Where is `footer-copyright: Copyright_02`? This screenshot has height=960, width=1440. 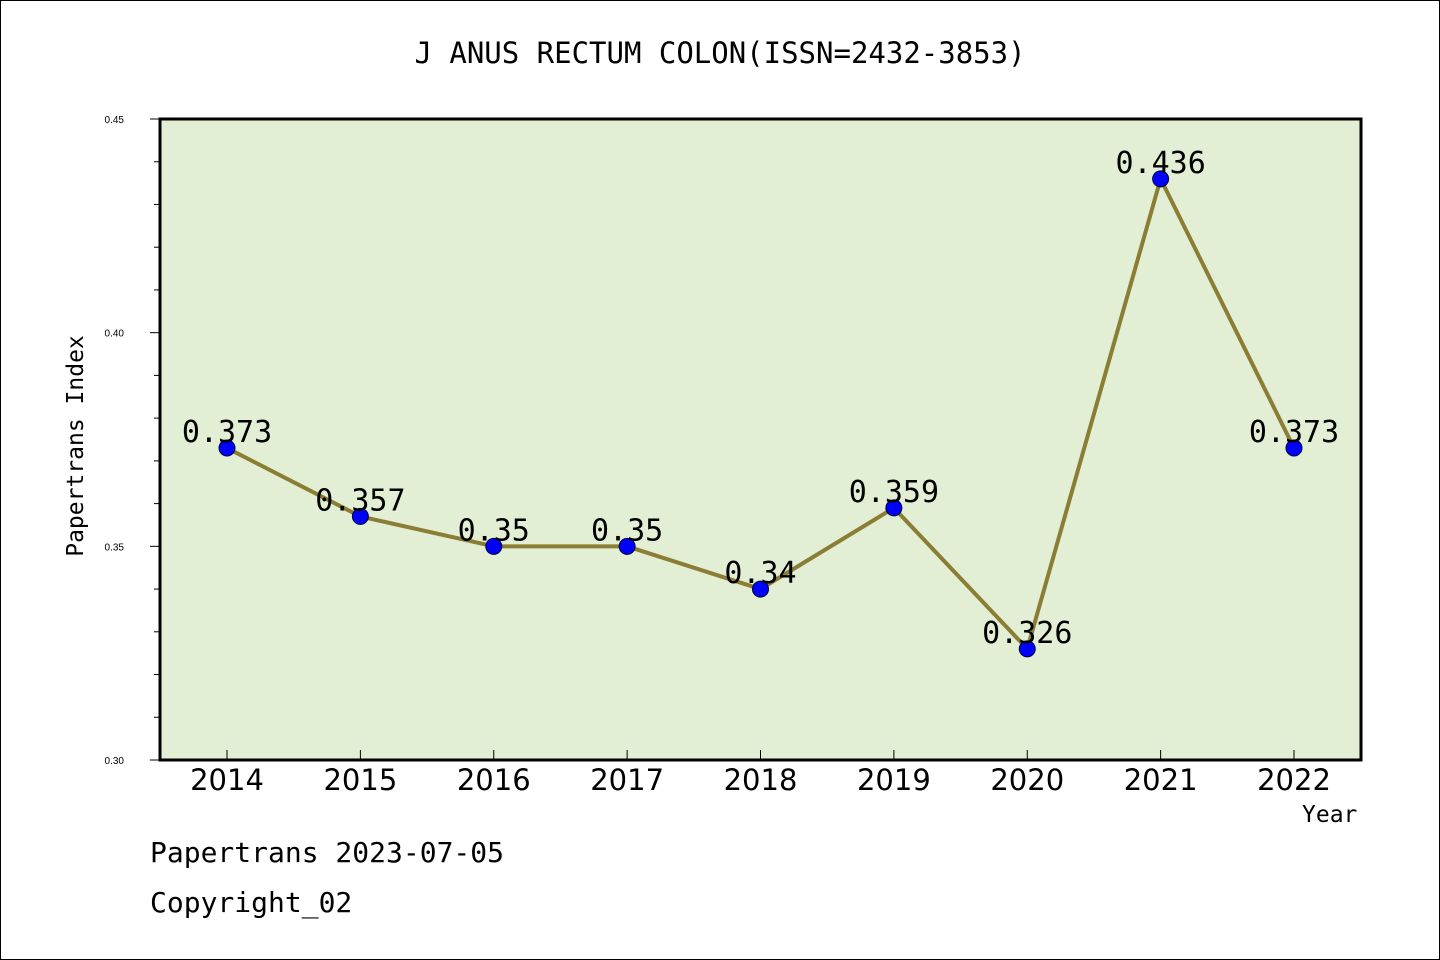
footer-copyright: Copyright_02 is located at coordinates (251, 902).